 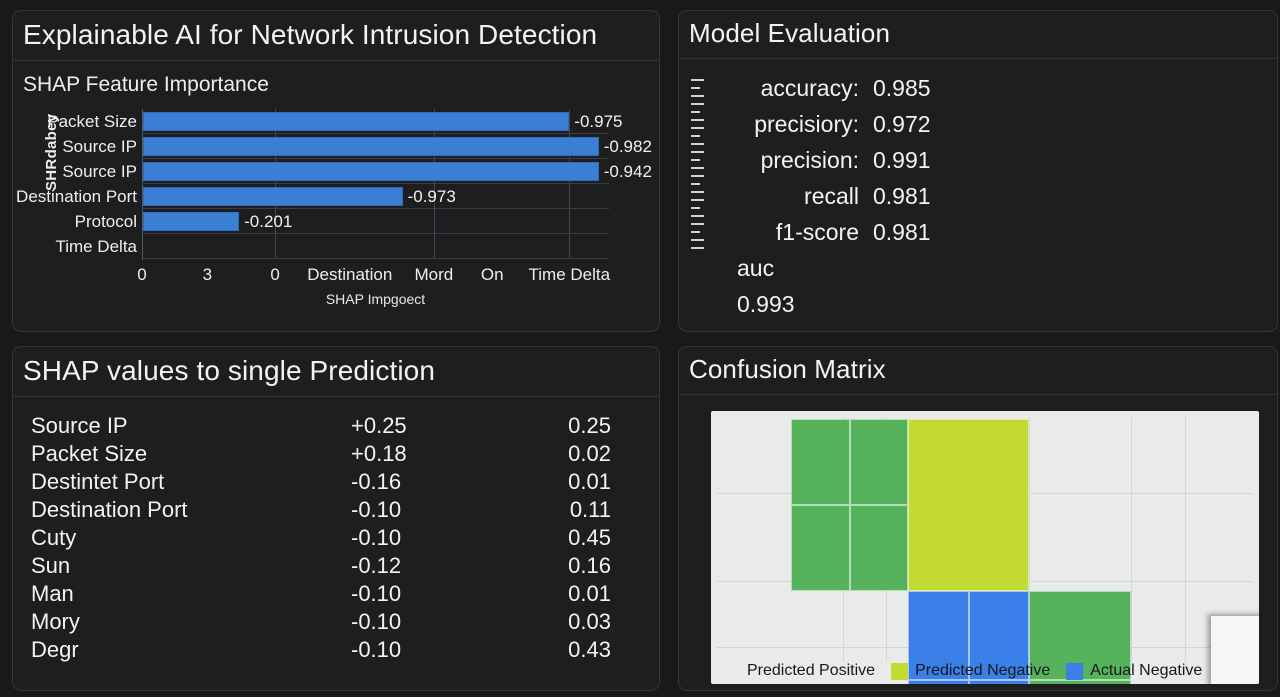 What do you see at coordinates (431, 196) in the screenshot?
I see `bar-value-label: -0.973` at bounding box center [431, 196].